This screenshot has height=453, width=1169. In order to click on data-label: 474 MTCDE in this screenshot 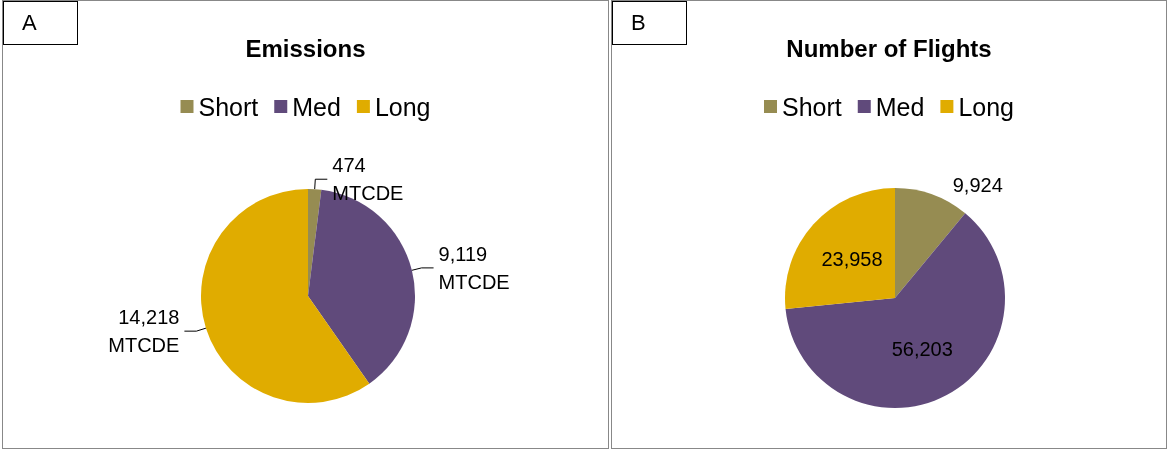, I will do `click(368, 179)`.